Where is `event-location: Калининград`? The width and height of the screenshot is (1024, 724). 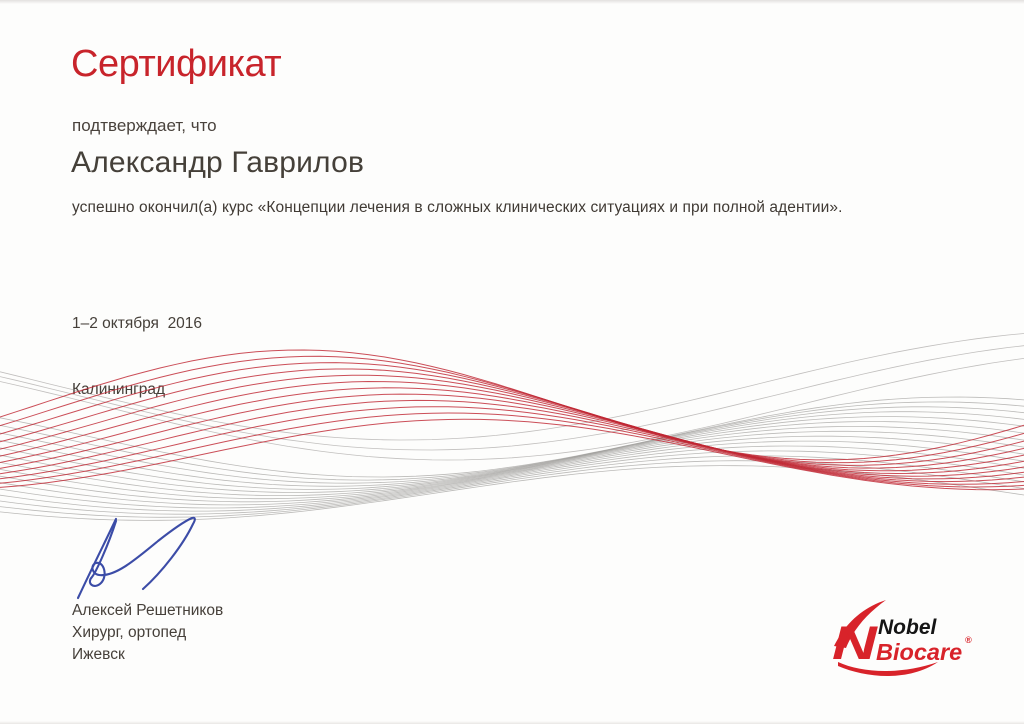 event-location: Калининград is located at coordinates (119, 389).